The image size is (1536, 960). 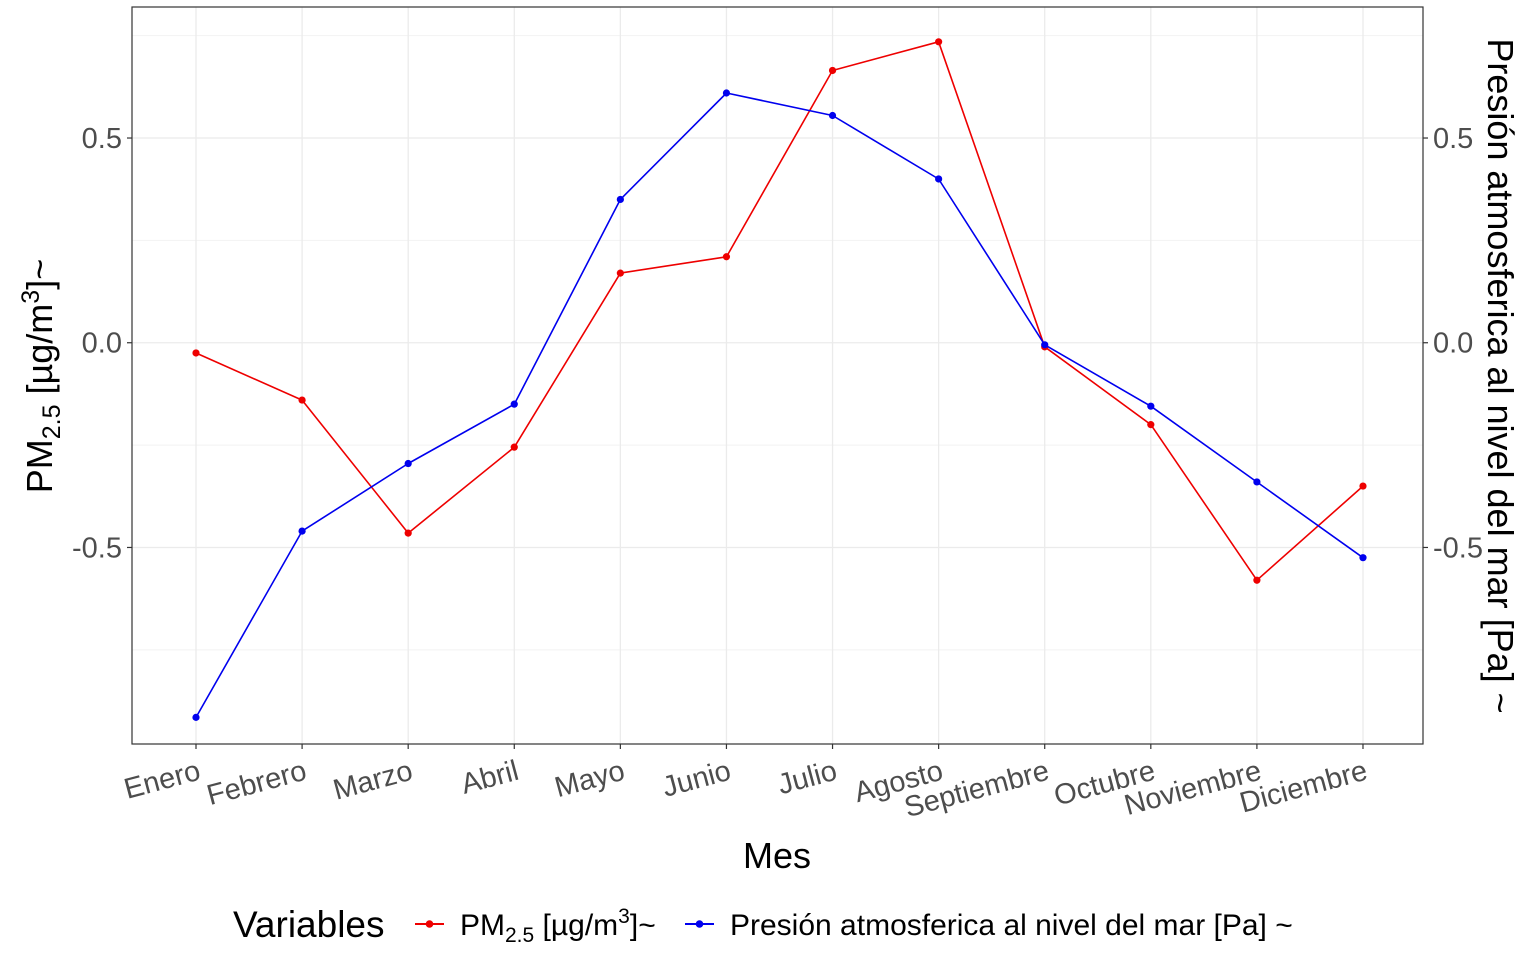 What do you see at coordinates (97, 548) in the screenshot?
I see `y-tick-label-left: -0.5` at bounding box center [97, 548].